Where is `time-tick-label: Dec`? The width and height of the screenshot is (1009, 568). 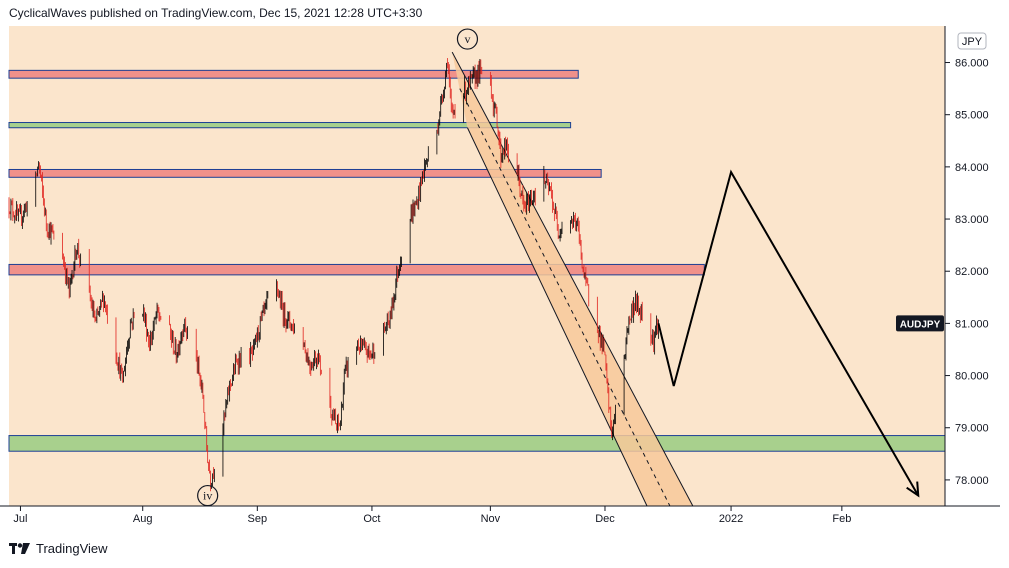 time-tick-label: Dec is located at coordinates (605, 519).